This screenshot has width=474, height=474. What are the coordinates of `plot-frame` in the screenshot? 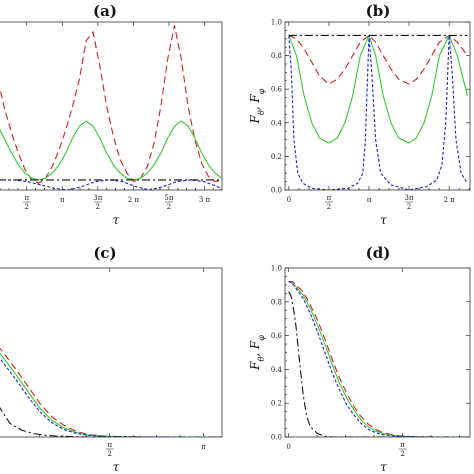 It's located at (377, 352).